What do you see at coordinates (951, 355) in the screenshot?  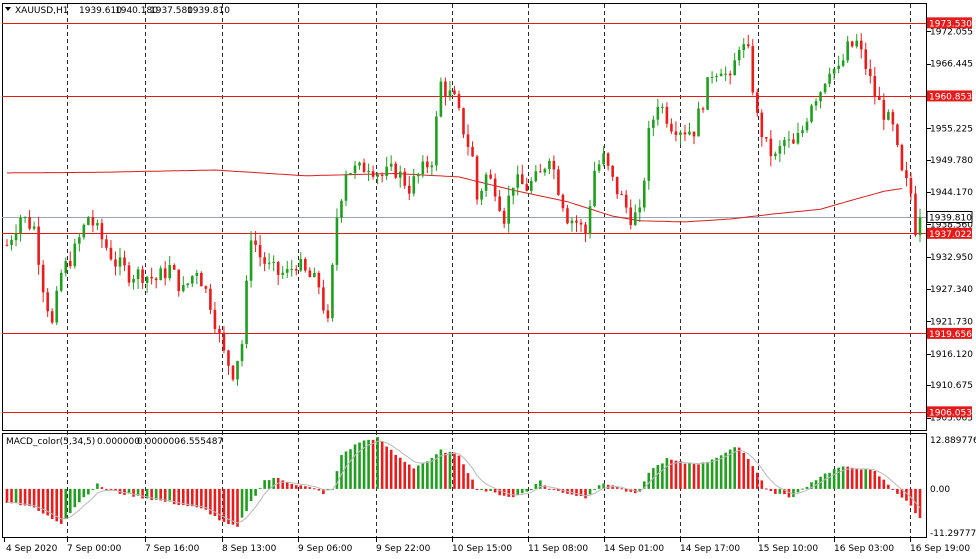 I see `price-tick-label: 1916.120` at bounding box center [951, 355].